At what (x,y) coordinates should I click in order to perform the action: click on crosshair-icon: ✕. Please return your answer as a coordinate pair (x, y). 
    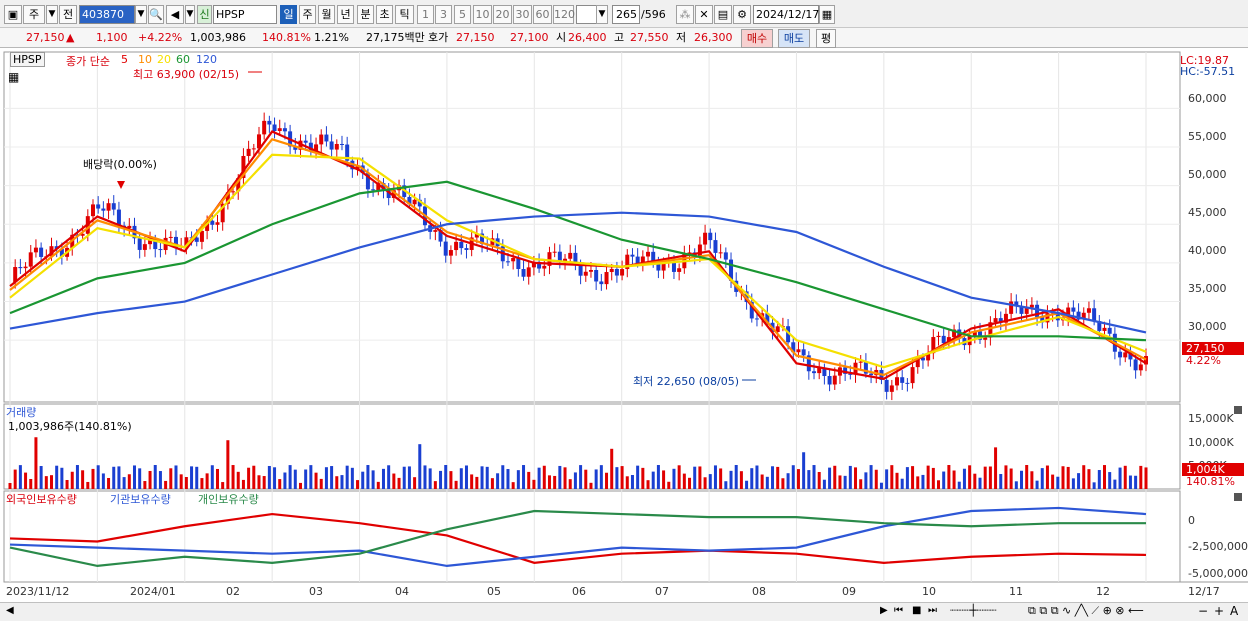
    Looking at the image, I should click on (704, 14).